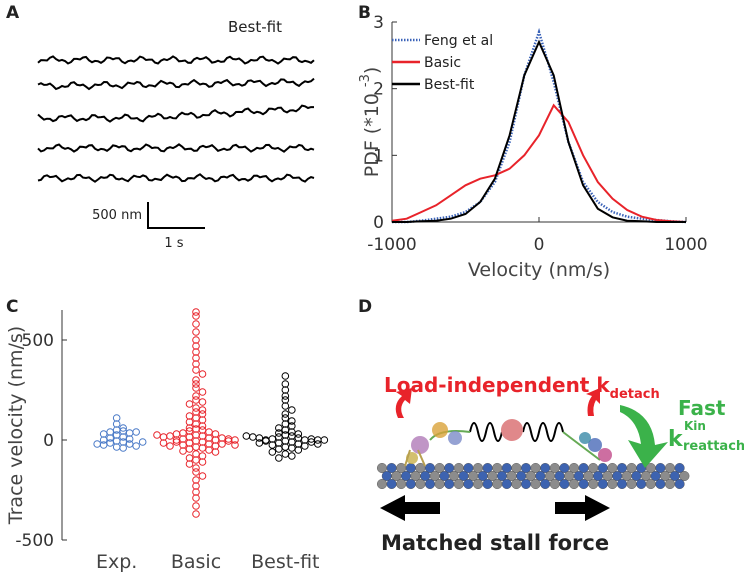  What do you see at coordinates (495, 543) in the screenshot?
I see `caption: Matched stall force` at bounding box center [495, 543].